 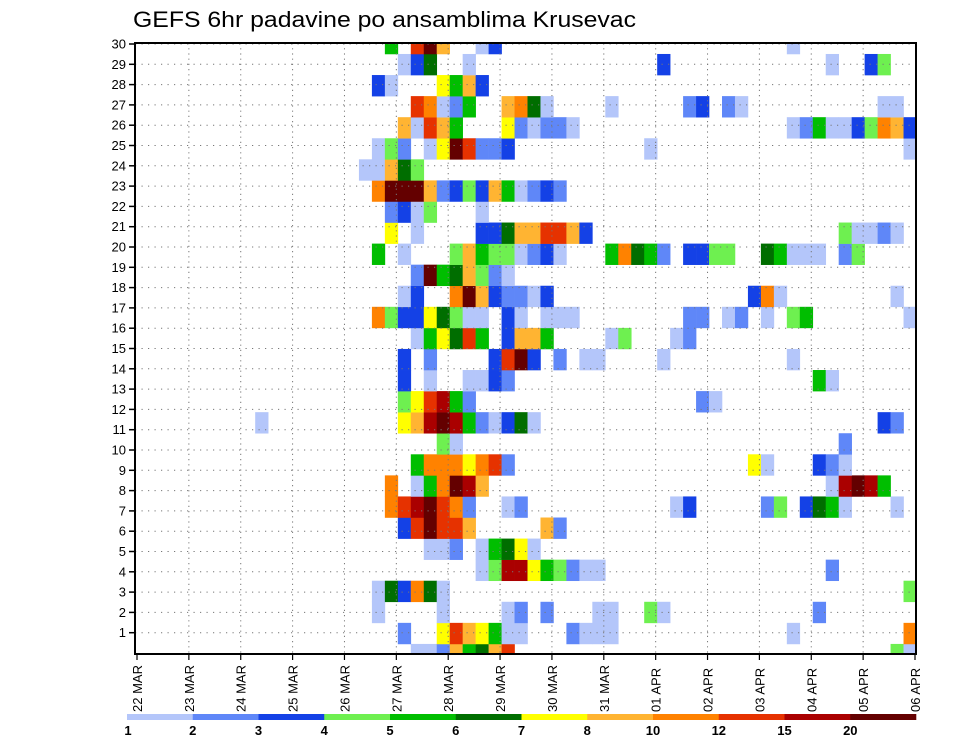 I want to click on y-tick-label: 7, so click(x=122, y=510).